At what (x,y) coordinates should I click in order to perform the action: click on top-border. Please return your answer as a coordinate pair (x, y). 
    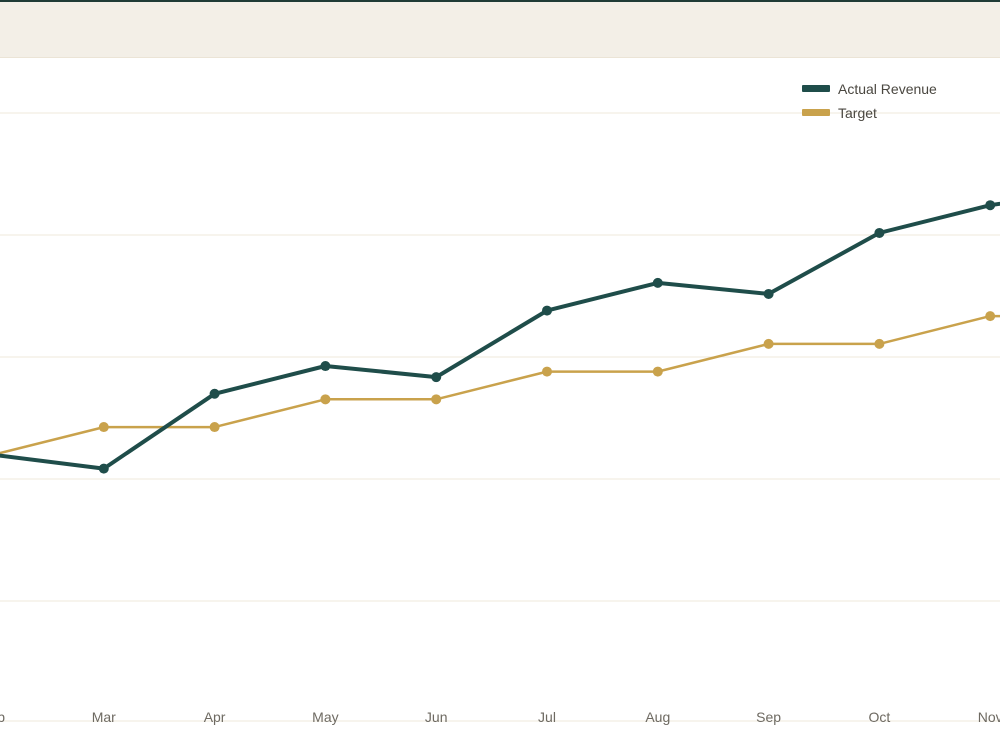
    Looking at the image, I should click on (500, 1).